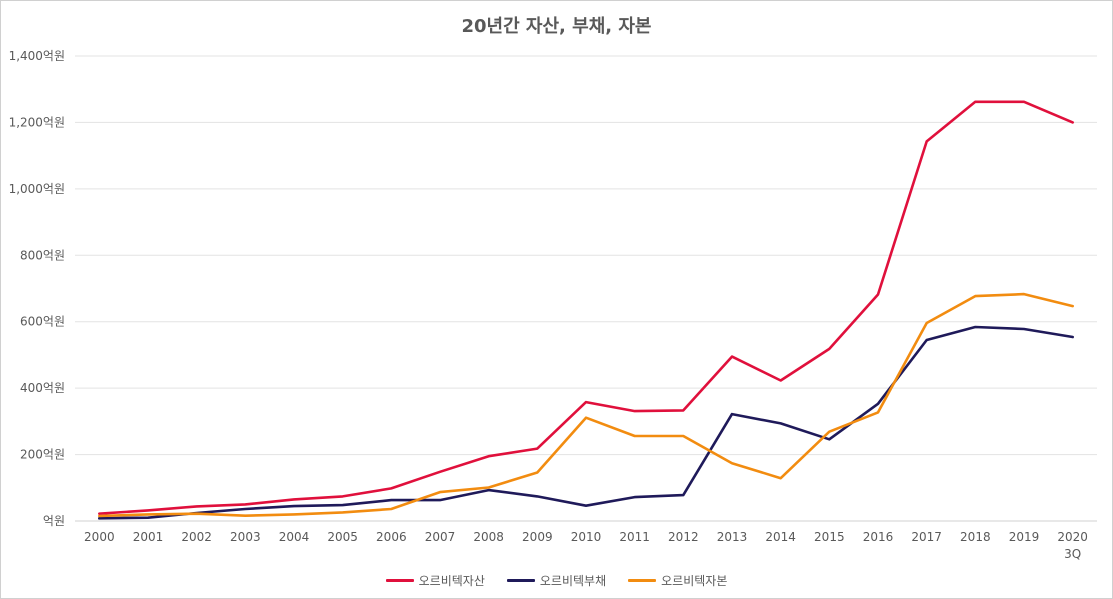 The width and height of the screenshot is (1113, 599). I want to click on legend-label: 오르비텍자산, so click(451, 581).